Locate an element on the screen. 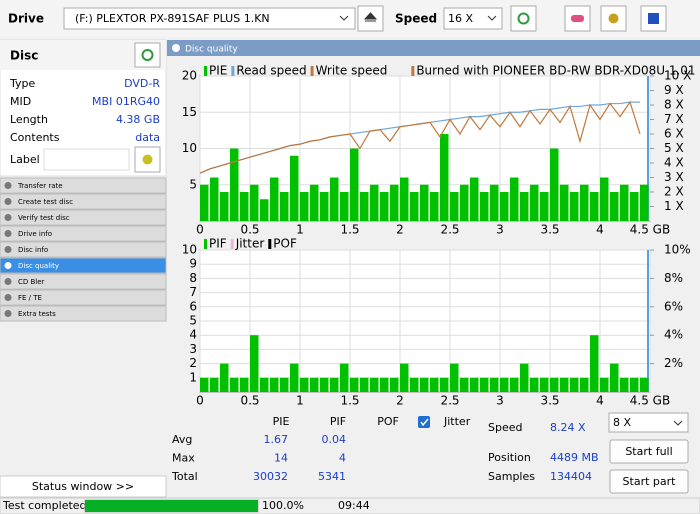 This screenshot has width=700, height=514. label-button is located at coordinates (147, 159).